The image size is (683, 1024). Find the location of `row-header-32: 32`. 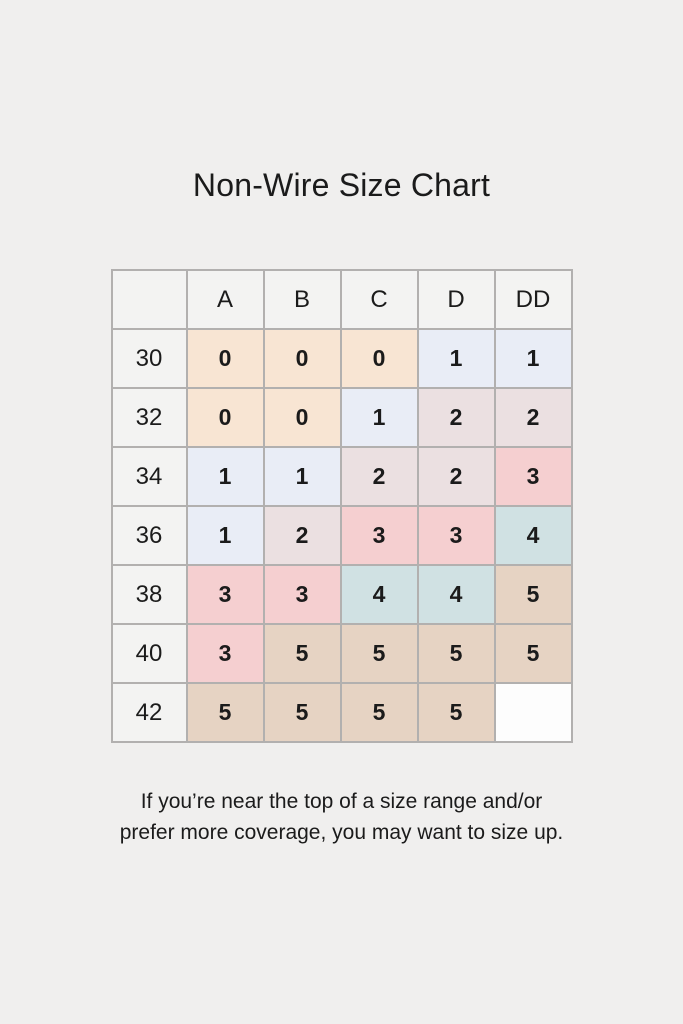

row-header-32: 32 is located at coordinates (149, 417).